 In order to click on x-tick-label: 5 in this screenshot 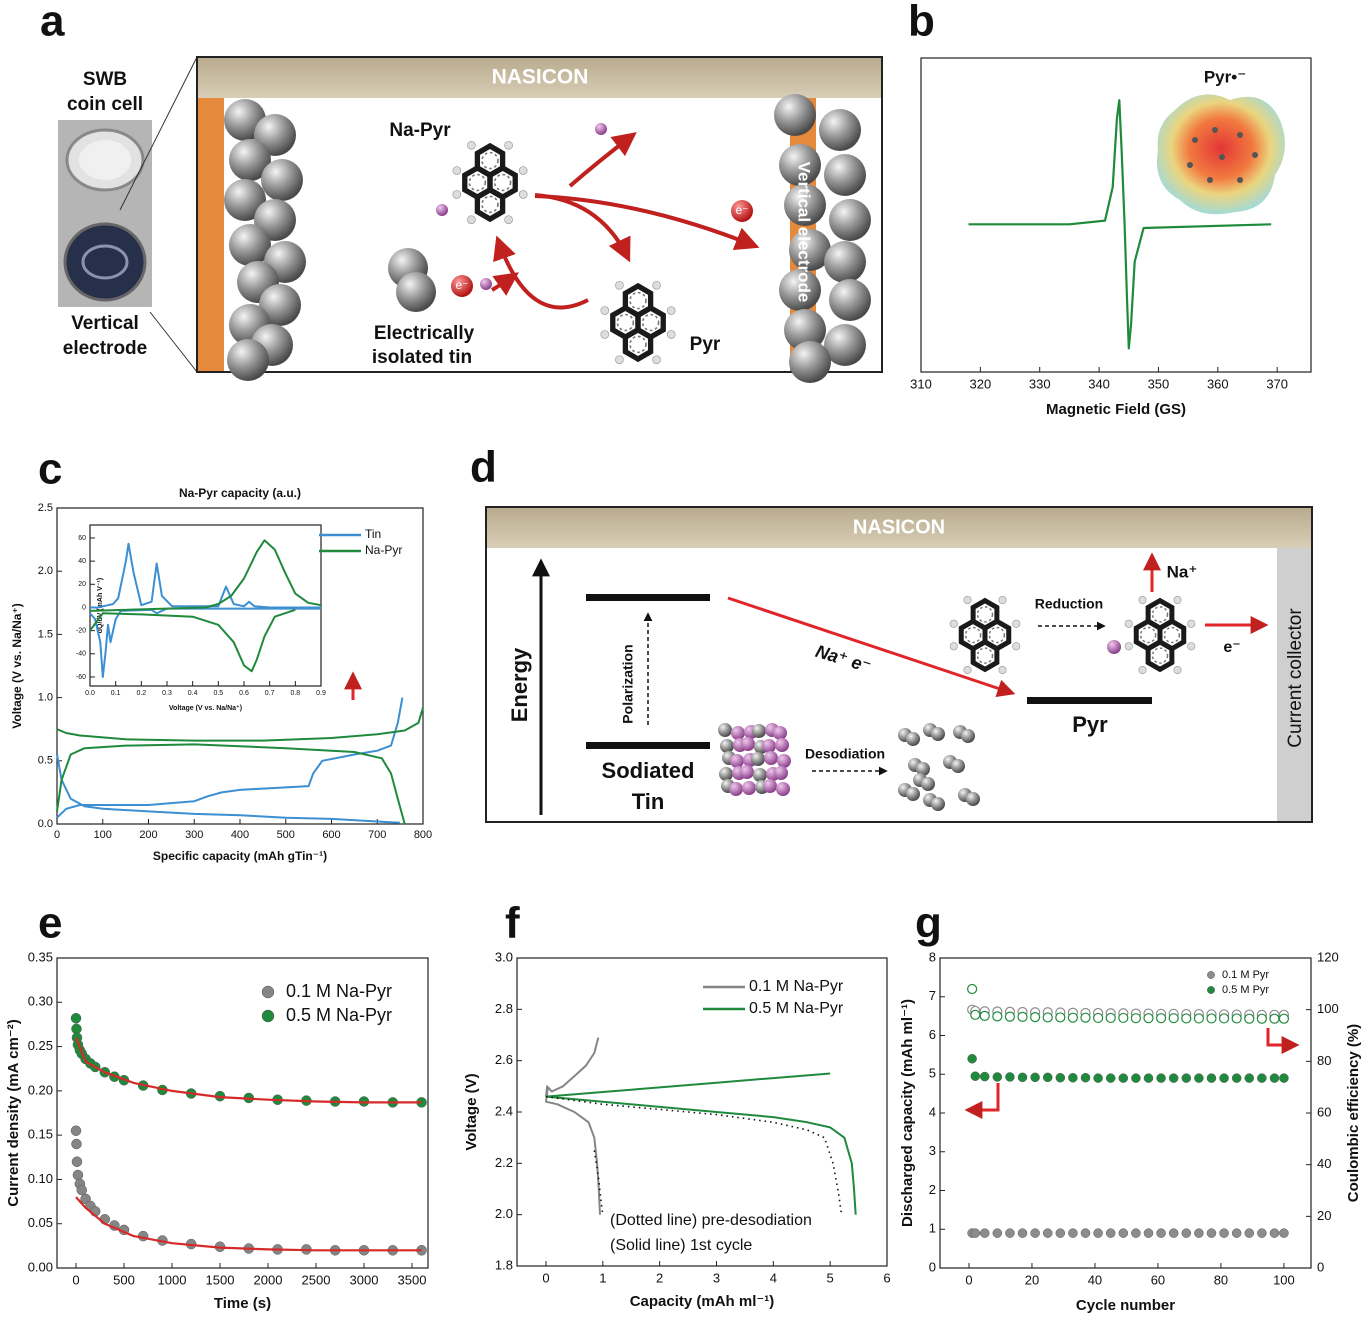, I will do `click(830, 1277)`.